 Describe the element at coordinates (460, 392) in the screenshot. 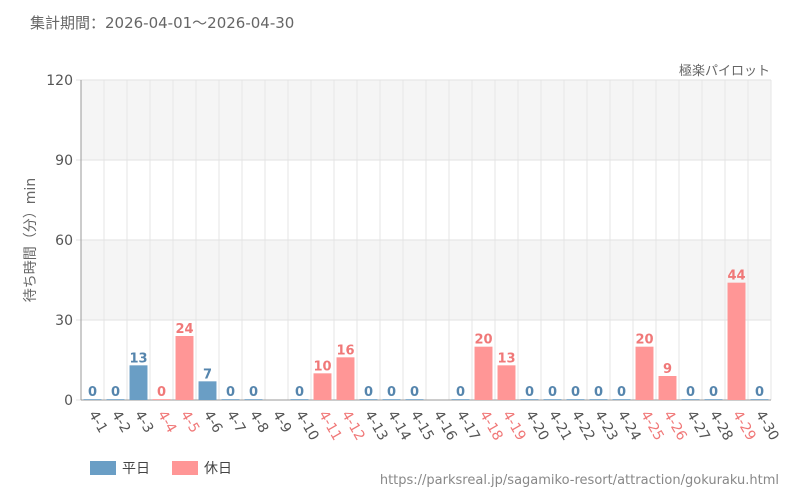

I see `data-label-4-17: 0` at that location.